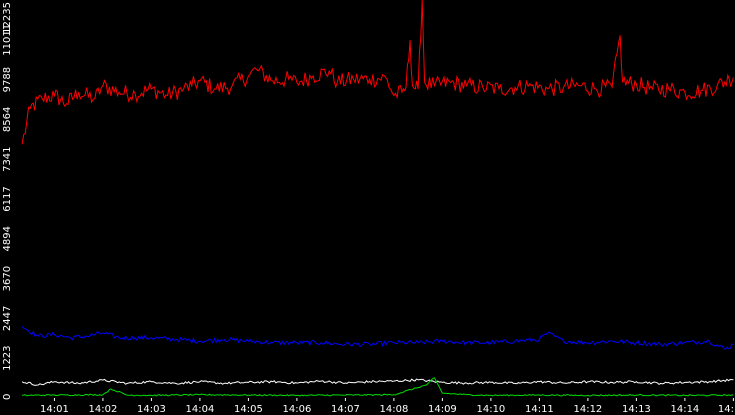  I want to click on y-tick-label: 0, so click(7, 397).